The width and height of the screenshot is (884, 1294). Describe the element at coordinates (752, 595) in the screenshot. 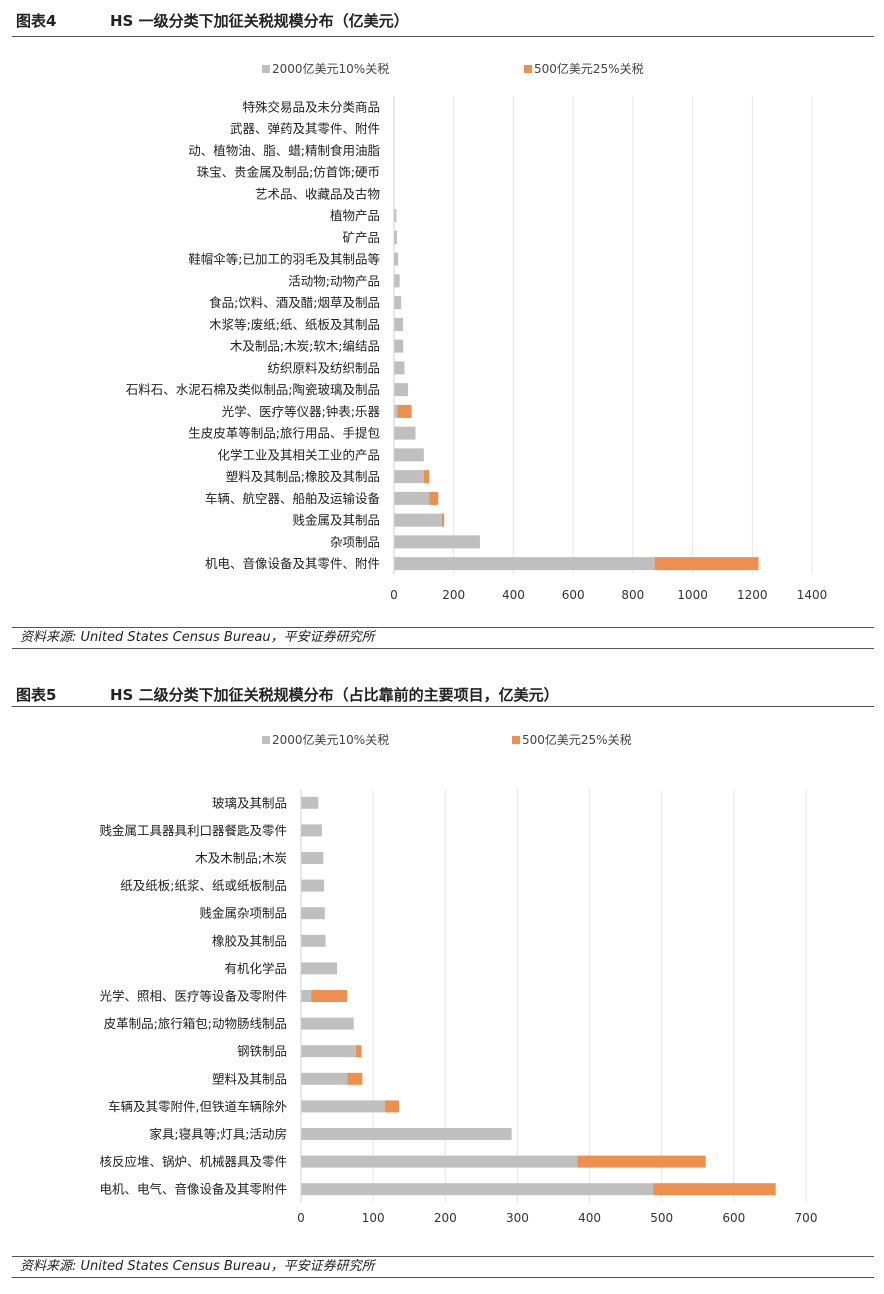

I see `x-tick-label: 1200` at that location.